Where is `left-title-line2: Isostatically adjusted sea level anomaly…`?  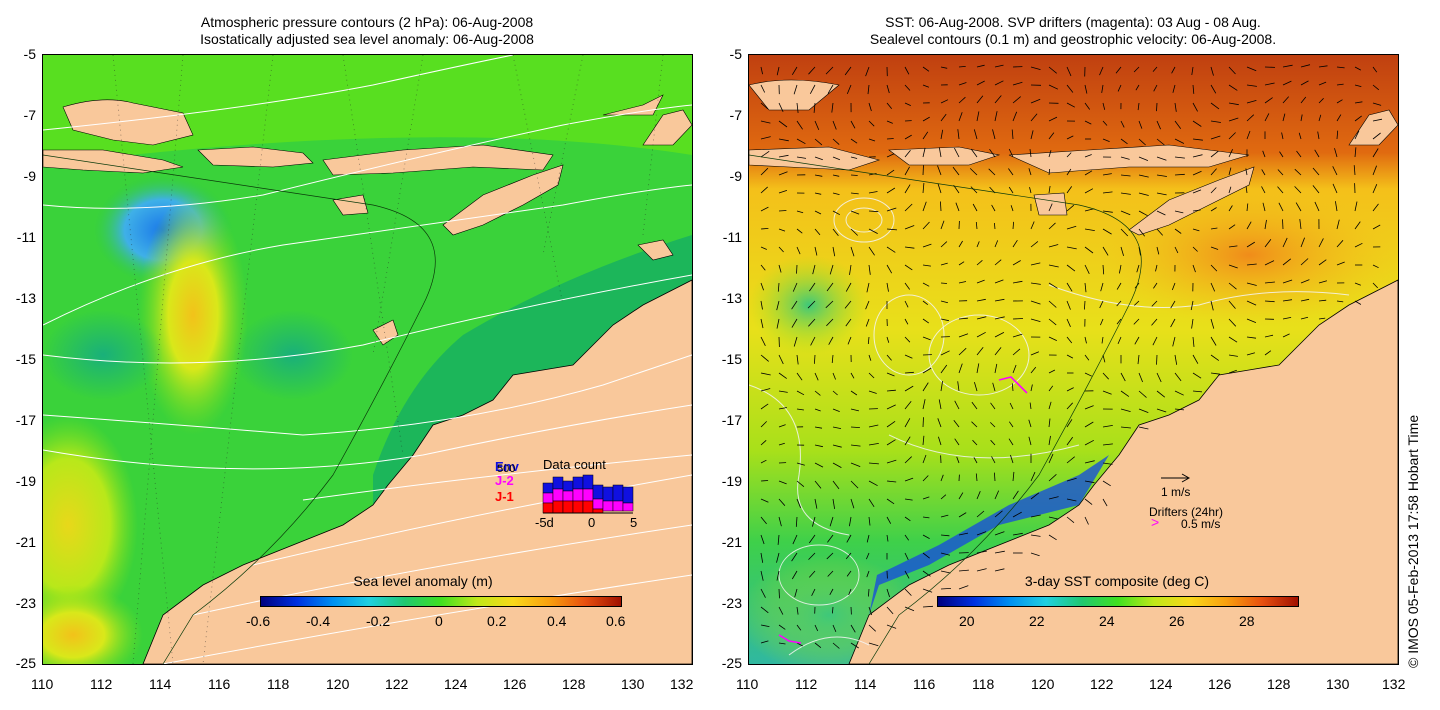 left-title-line2: Isostatically adjusted sea level anomaly… is located at coordinates (367, 39).